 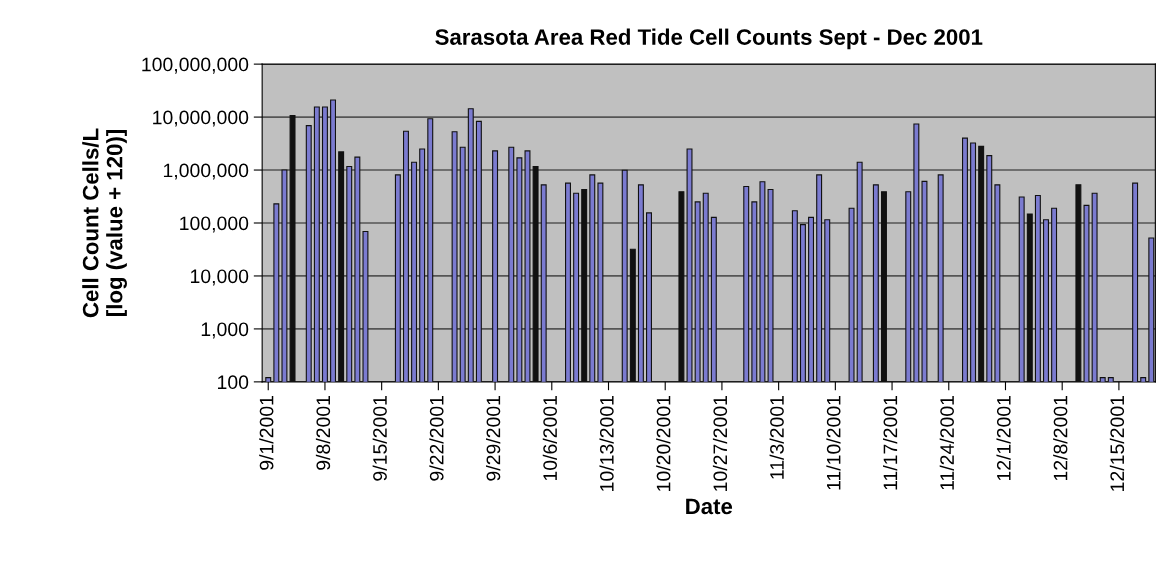 What do you see at coordinates (776, 437) in the screenshot?
I see `x-tick-label: 11/3/2001` at bounding box center [776, 437].